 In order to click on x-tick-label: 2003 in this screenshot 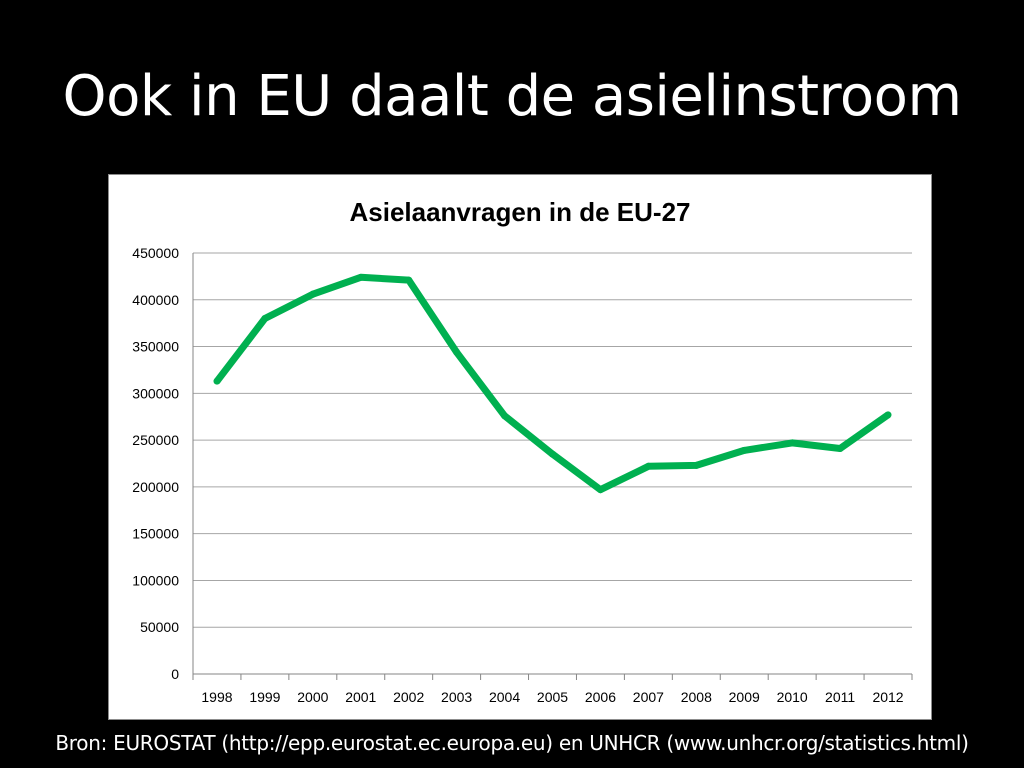, I will do `click(456, 697)`.